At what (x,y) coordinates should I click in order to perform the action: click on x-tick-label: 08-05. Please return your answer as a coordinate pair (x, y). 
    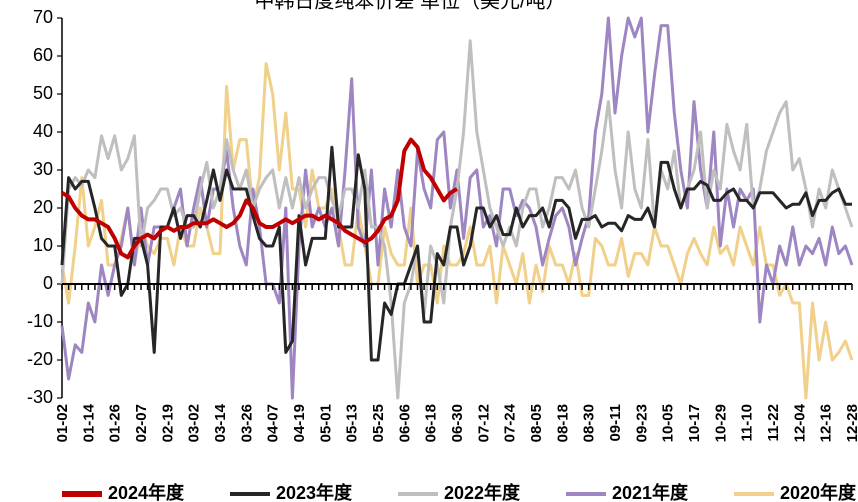
    Looking at the image, I should click on (536, 423).